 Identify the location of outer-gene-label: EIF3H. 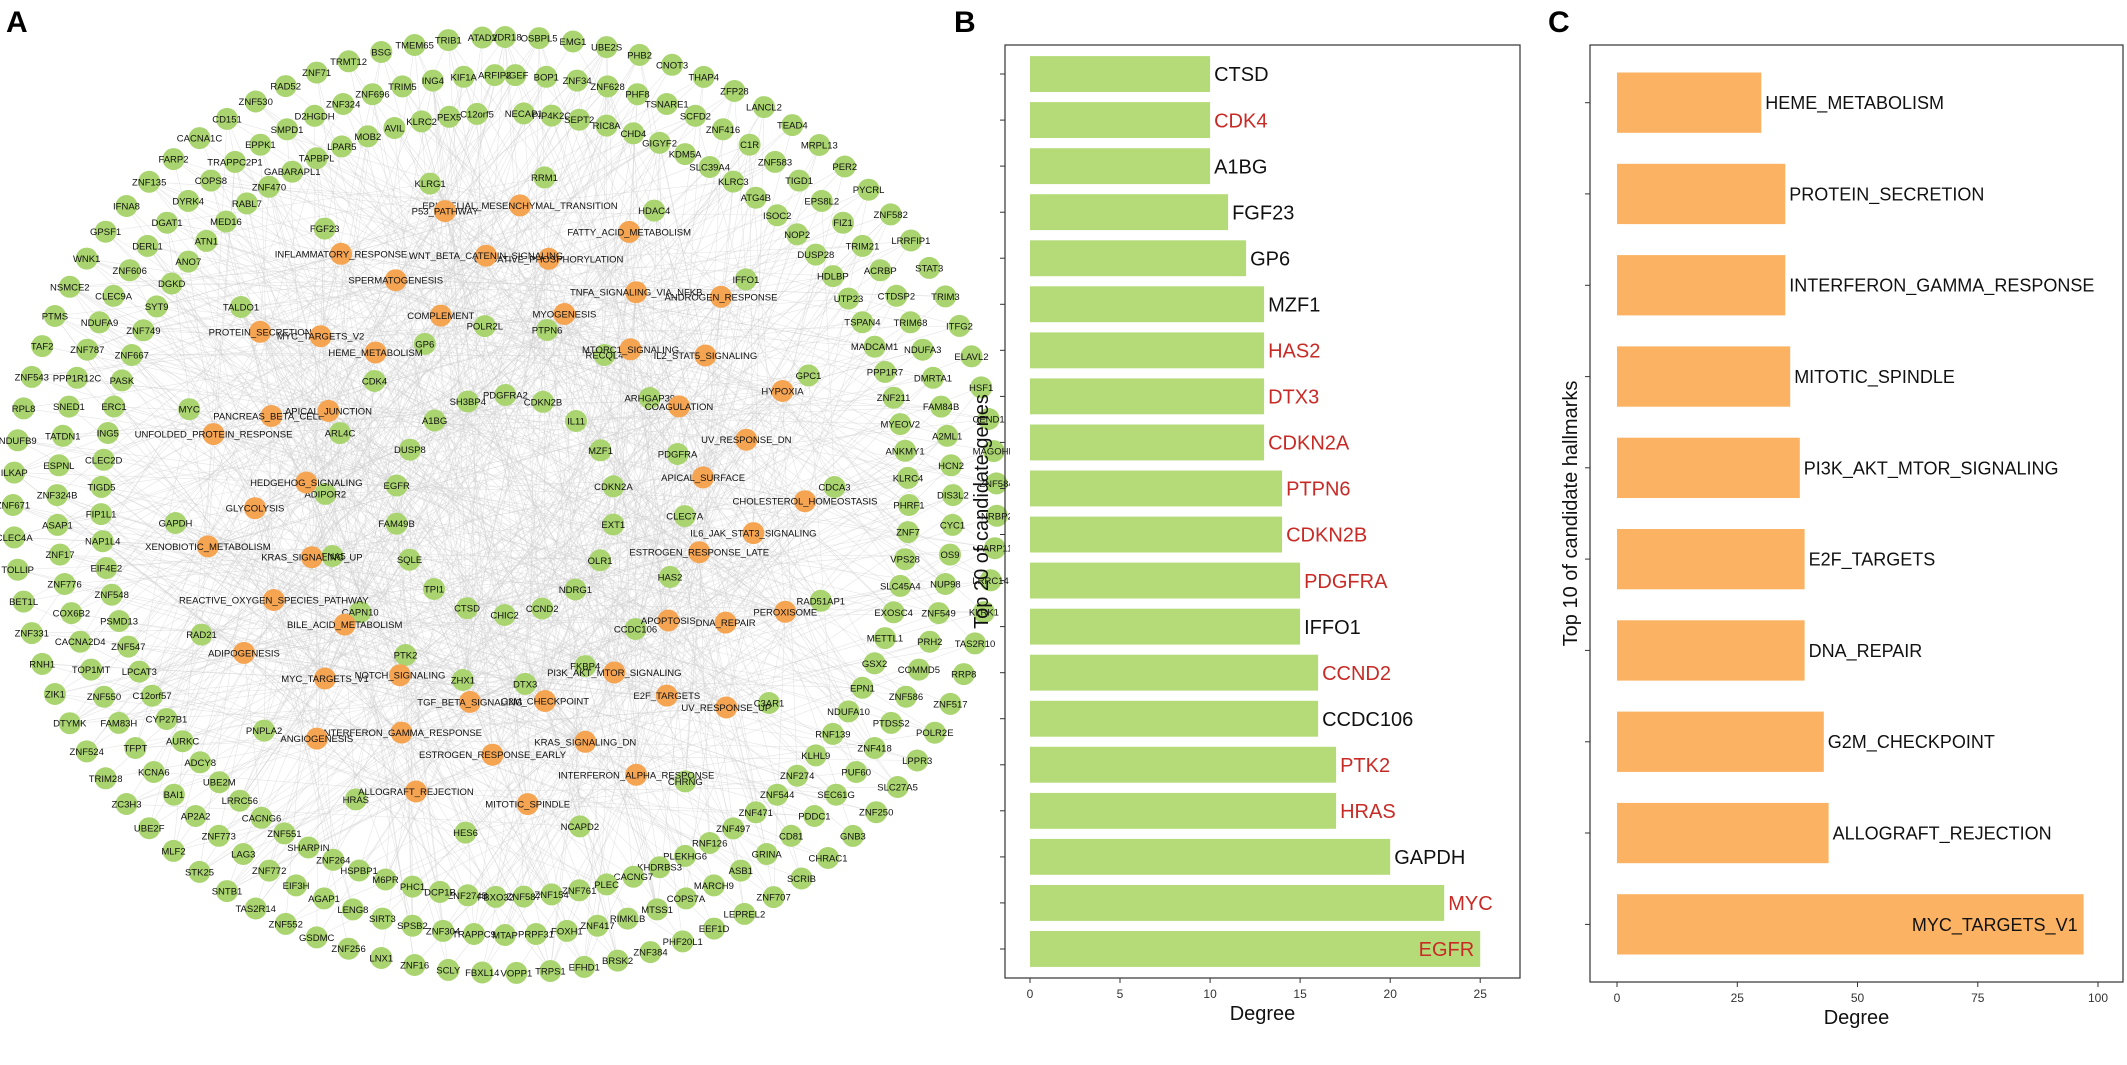
(296, 886).